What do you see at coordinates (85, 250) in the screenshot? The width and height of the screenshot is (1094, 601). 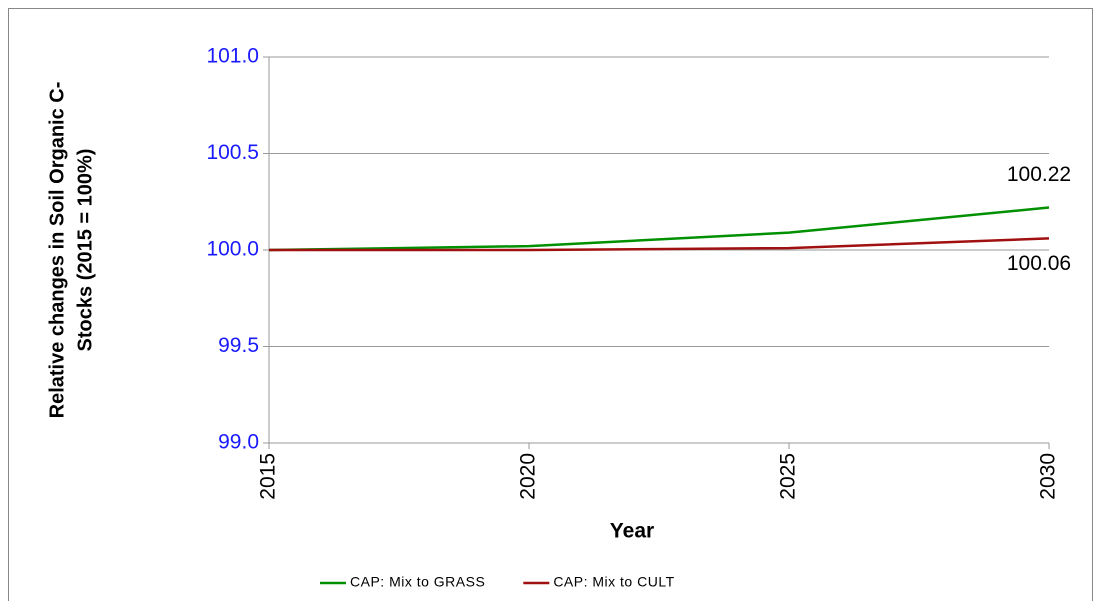 I see `y-axis-label: Stocks (2015 = 100%)` at bounding box center [85, 250].